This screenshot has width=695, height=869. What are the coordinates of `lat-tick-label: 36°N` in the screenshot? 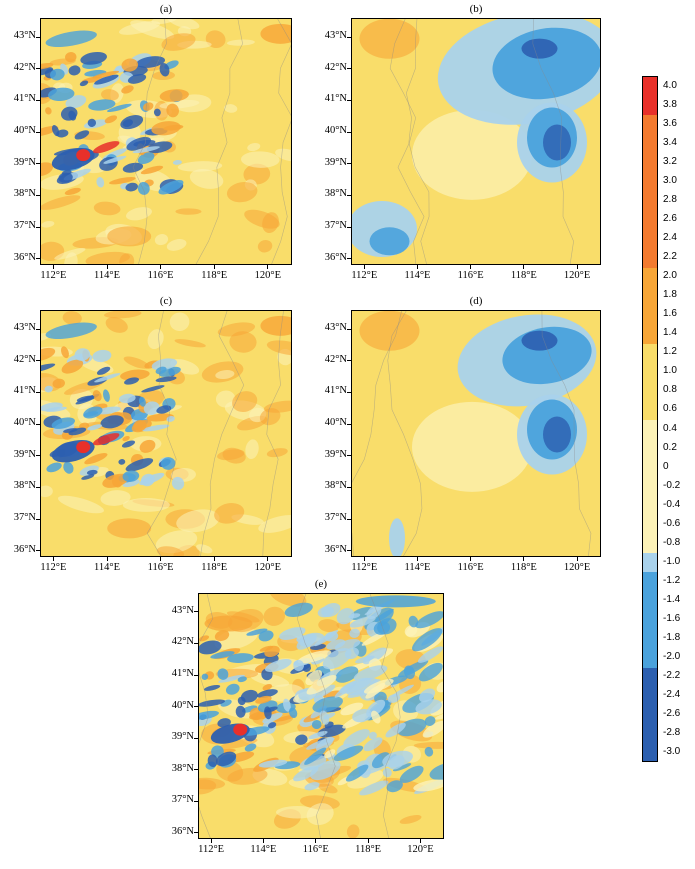 It's located at (24, 257).